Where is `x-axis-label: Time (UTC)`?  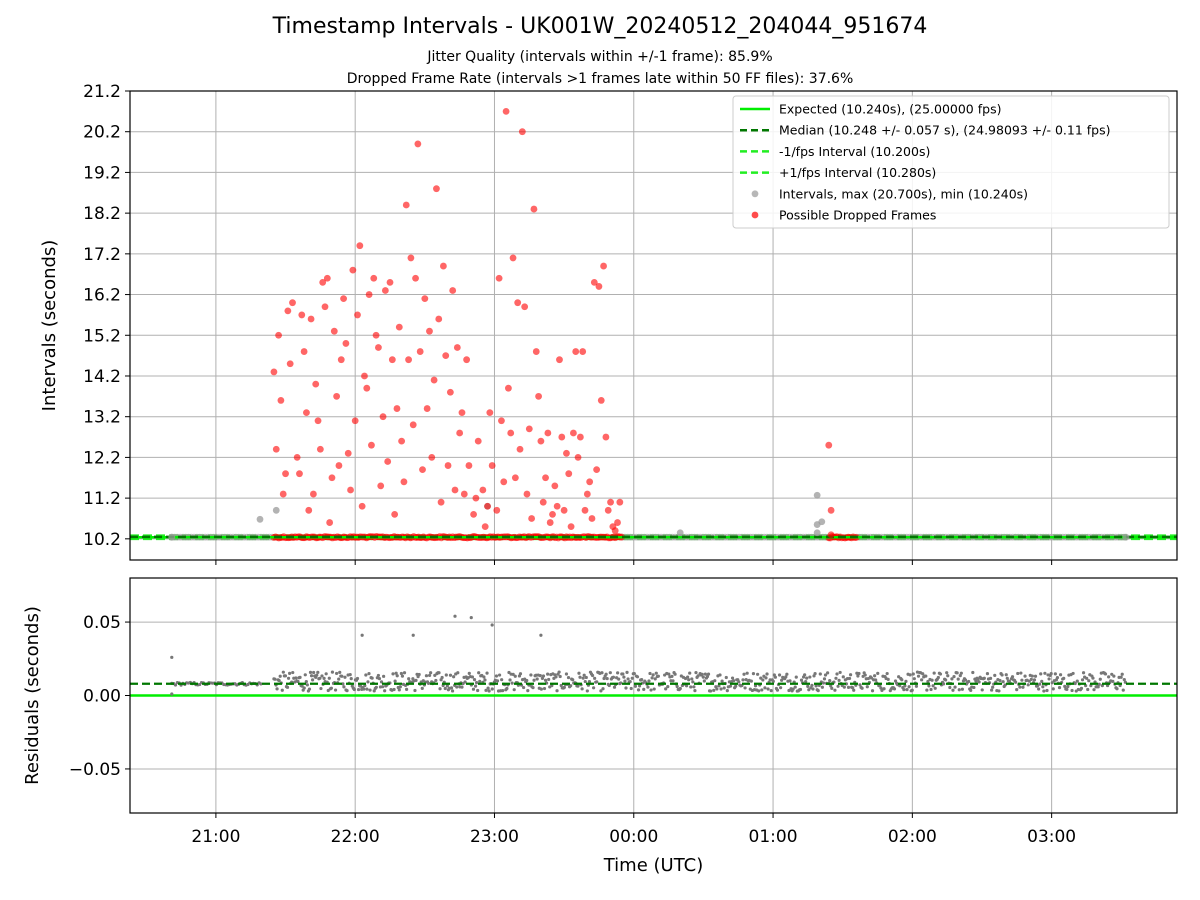
x-axis-label: Time (UTC) is located at coordinates (653, 865).